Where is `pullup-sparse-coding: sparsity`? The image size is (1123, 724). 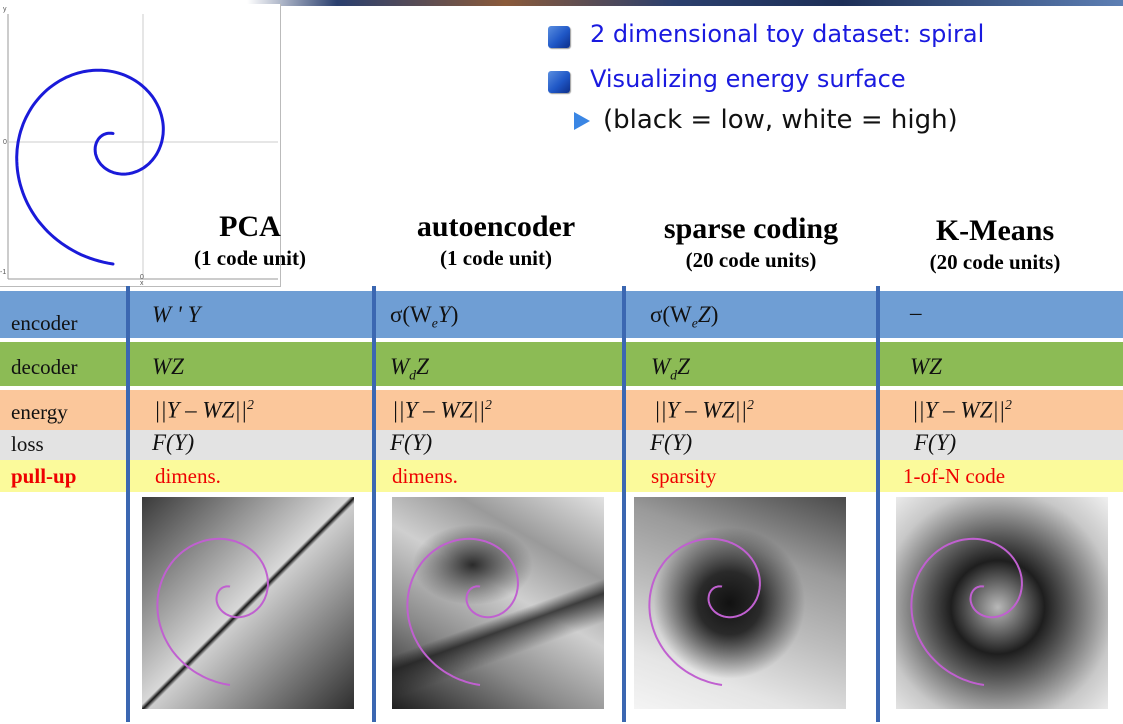
pullup-sparse-coding: sparsity is located at coordinates (684, 476).